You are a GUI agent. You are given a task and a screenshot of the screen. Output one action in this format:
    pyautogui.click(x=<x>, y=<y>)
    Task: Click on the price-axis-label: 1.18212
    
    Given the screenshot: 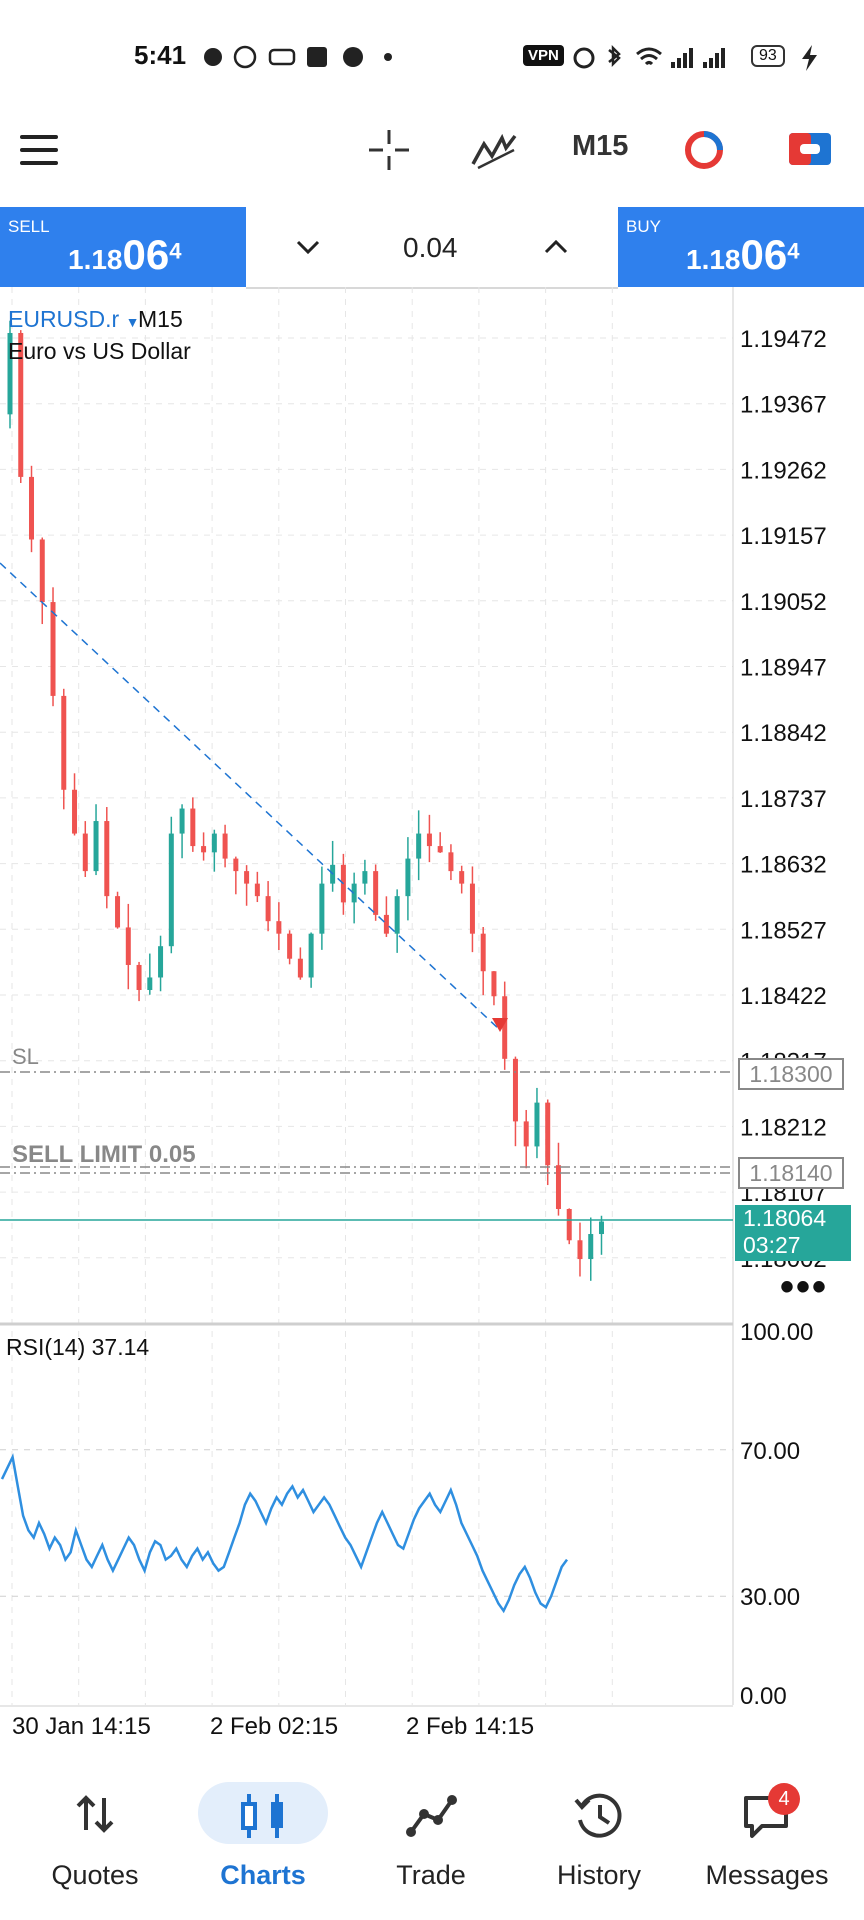 What is the action you would take?
    pyautogui.click(x=783, y=1127)
    